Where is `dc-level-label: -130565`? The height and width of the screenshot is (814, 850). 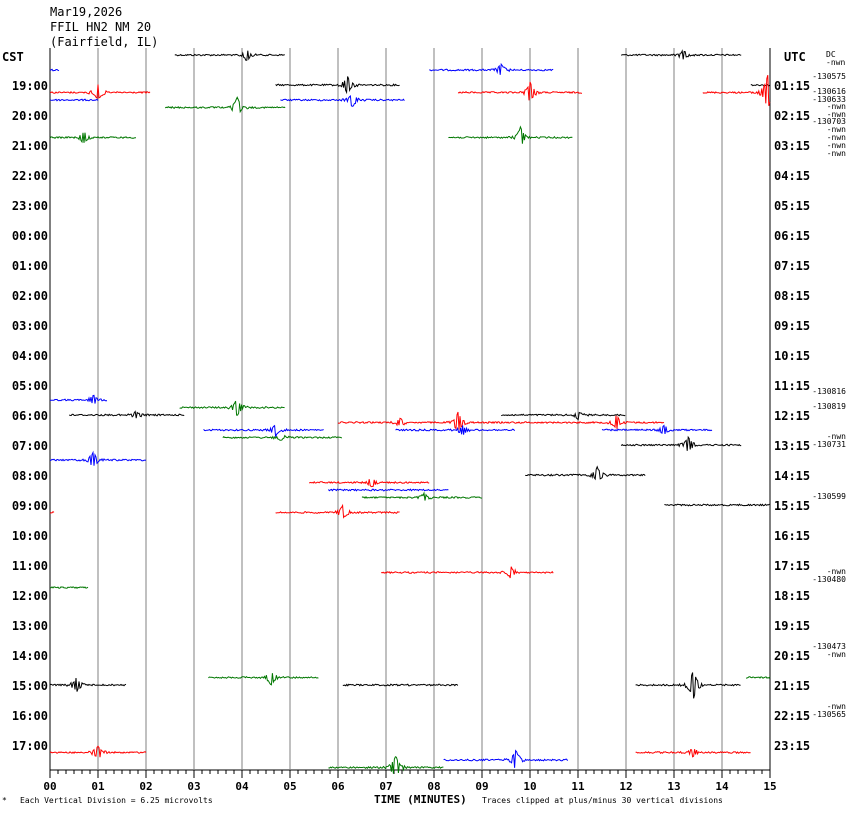 dc-level-label: -130565 is located at coordinates (829, 714).